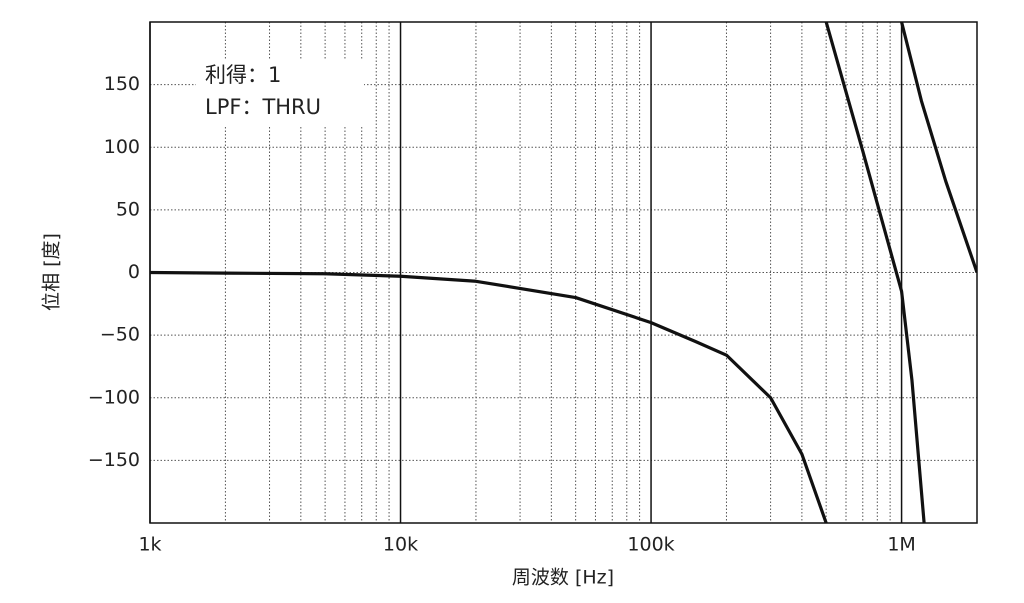 The height and width of the screenshot is (603, 1024). Describe the element at coordinates (52, 272) in the screenshot. I see `y-axis-label: 位相 [度]` at that location.